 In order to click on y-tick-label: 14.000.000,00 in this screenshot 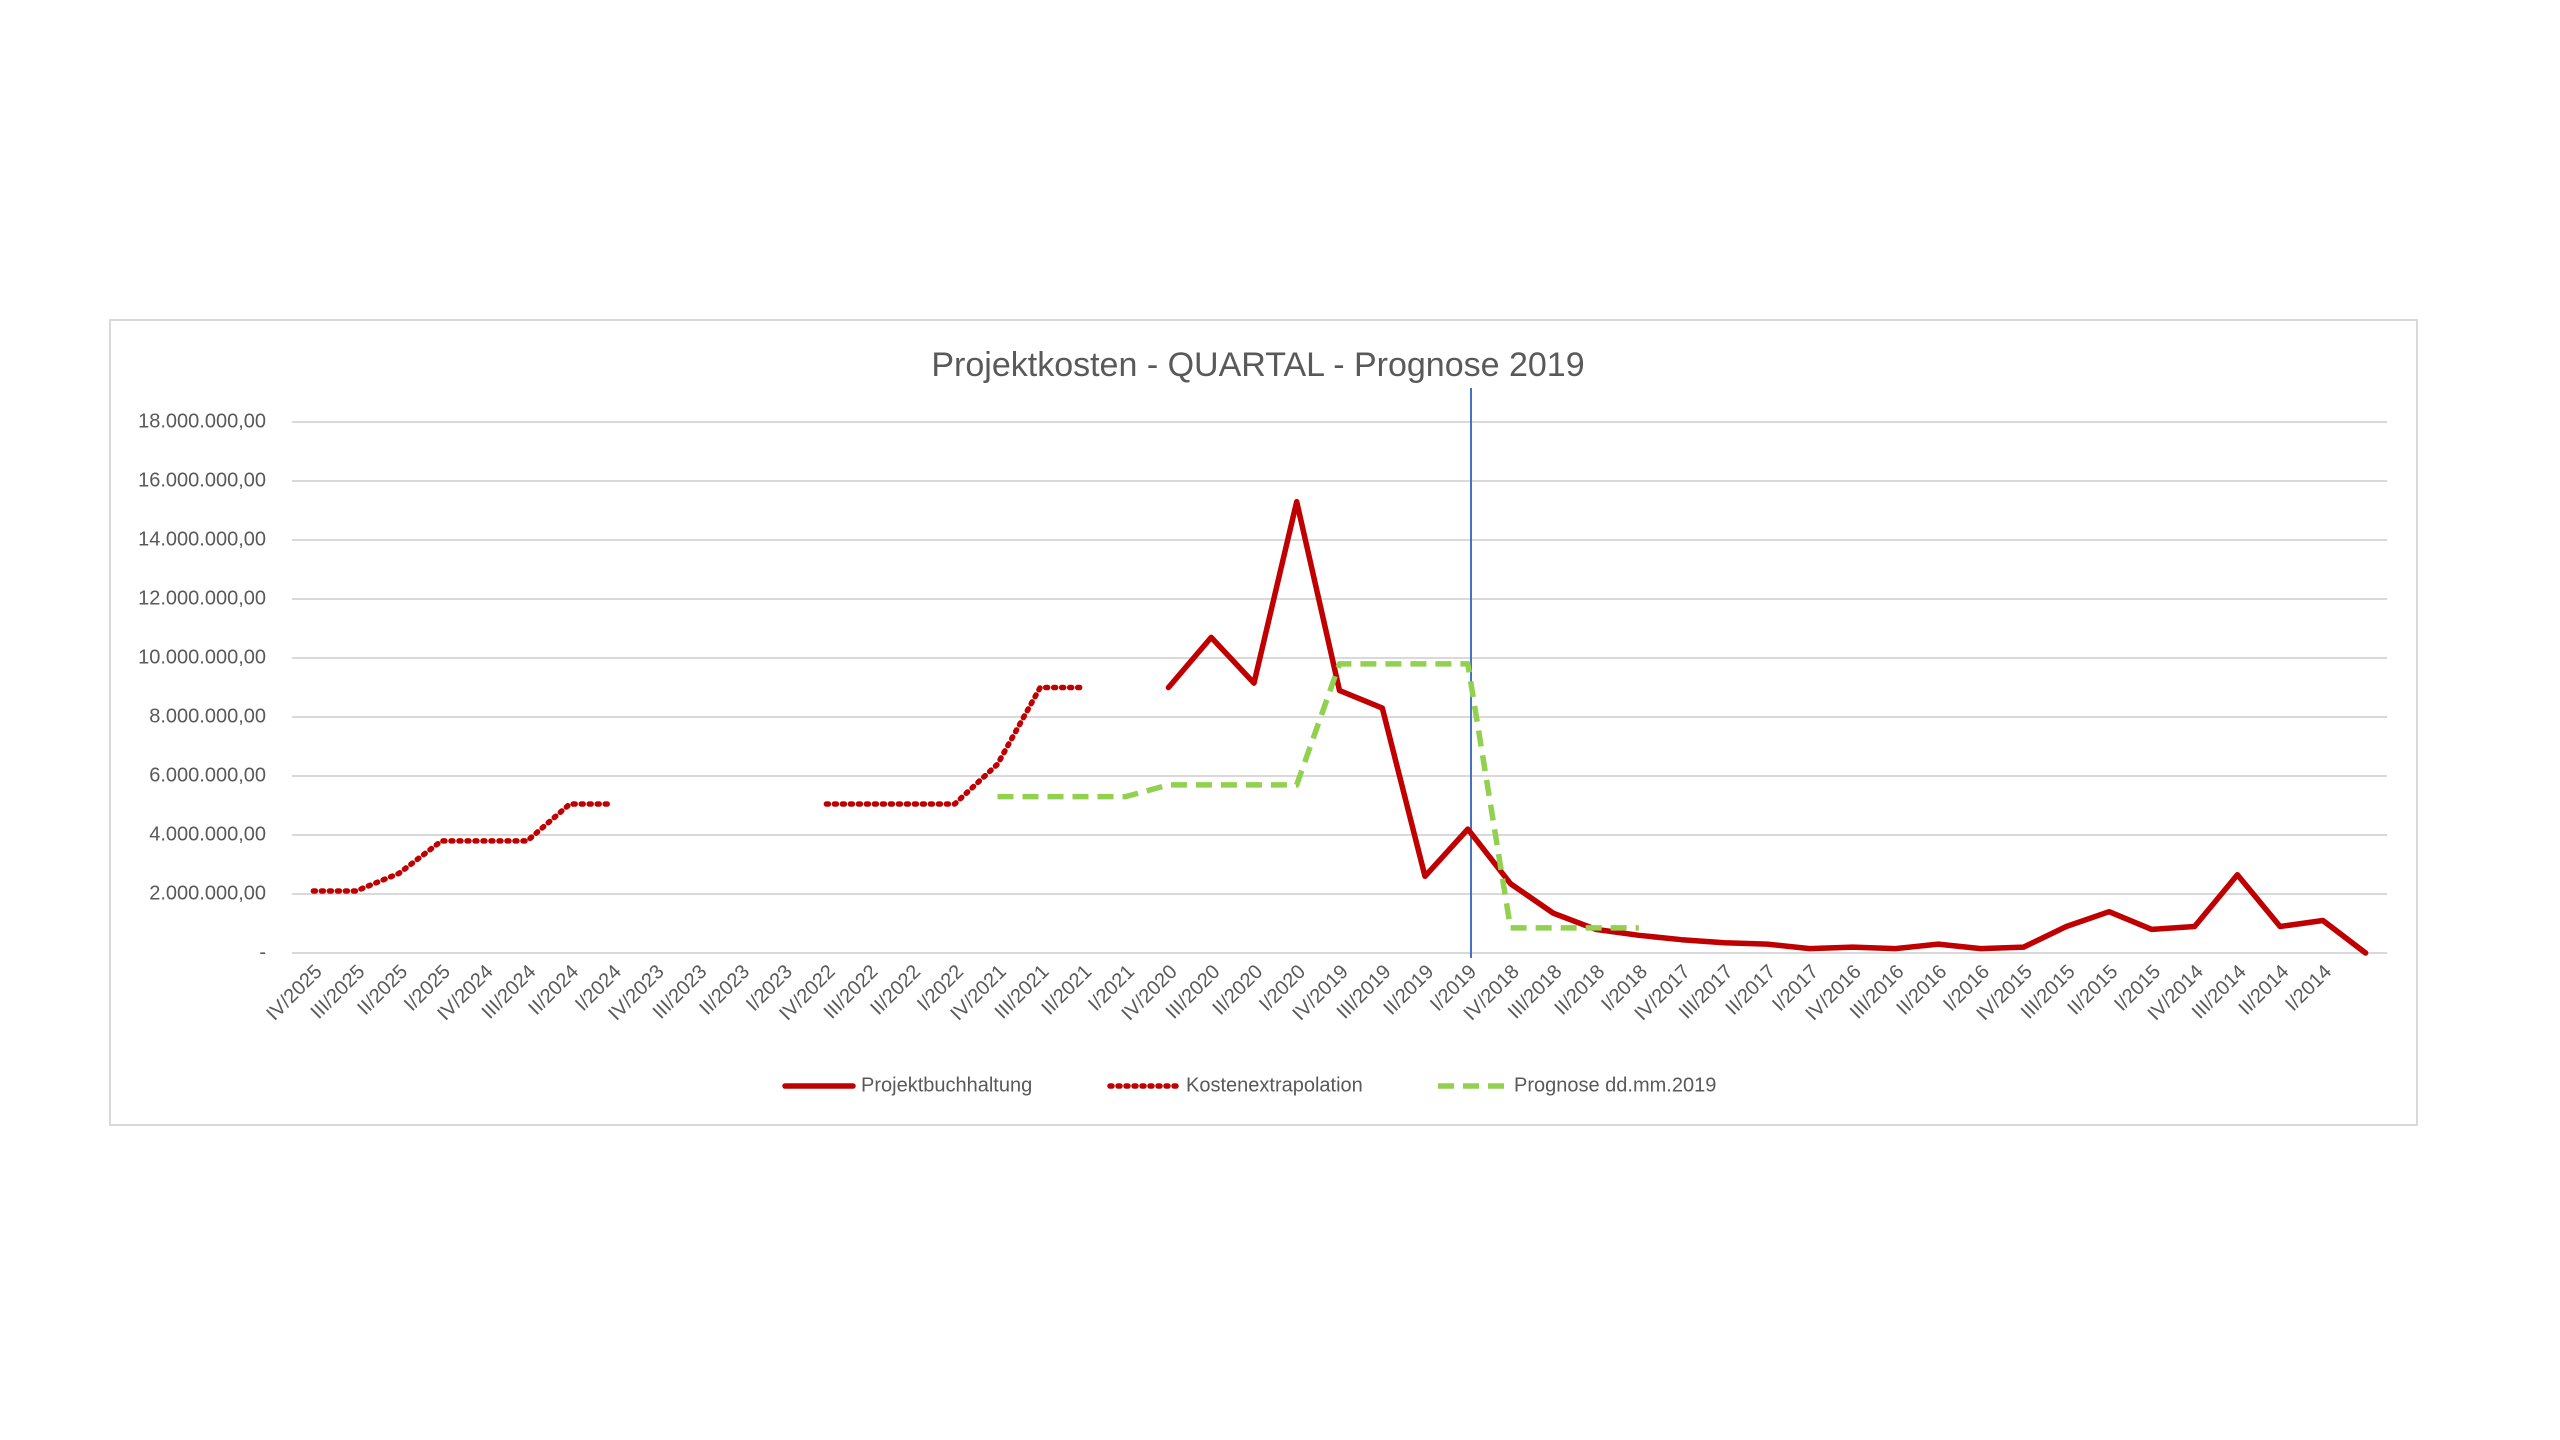, I will do `click(202, 539)`.